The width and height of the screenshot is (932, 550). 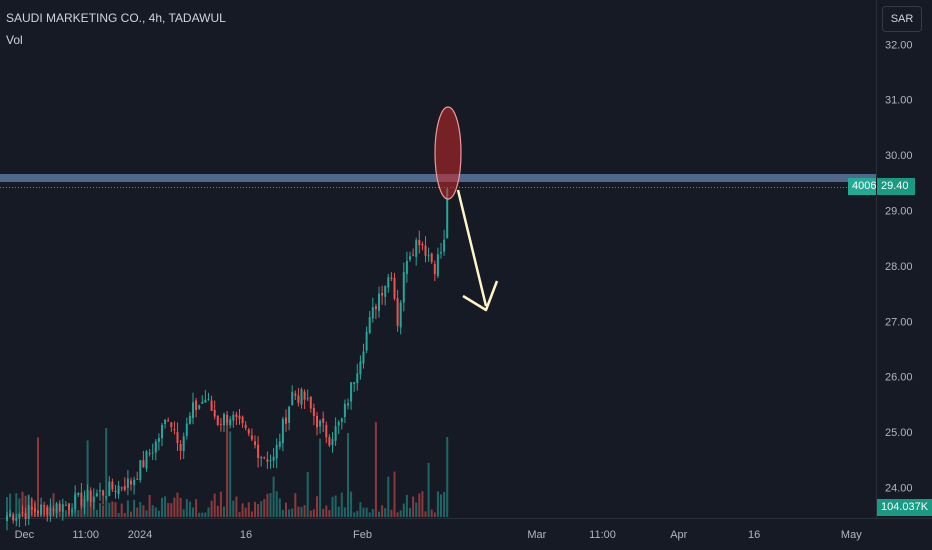 I want to click on price-tick-label: 32.00, so click(x=899, y=45).